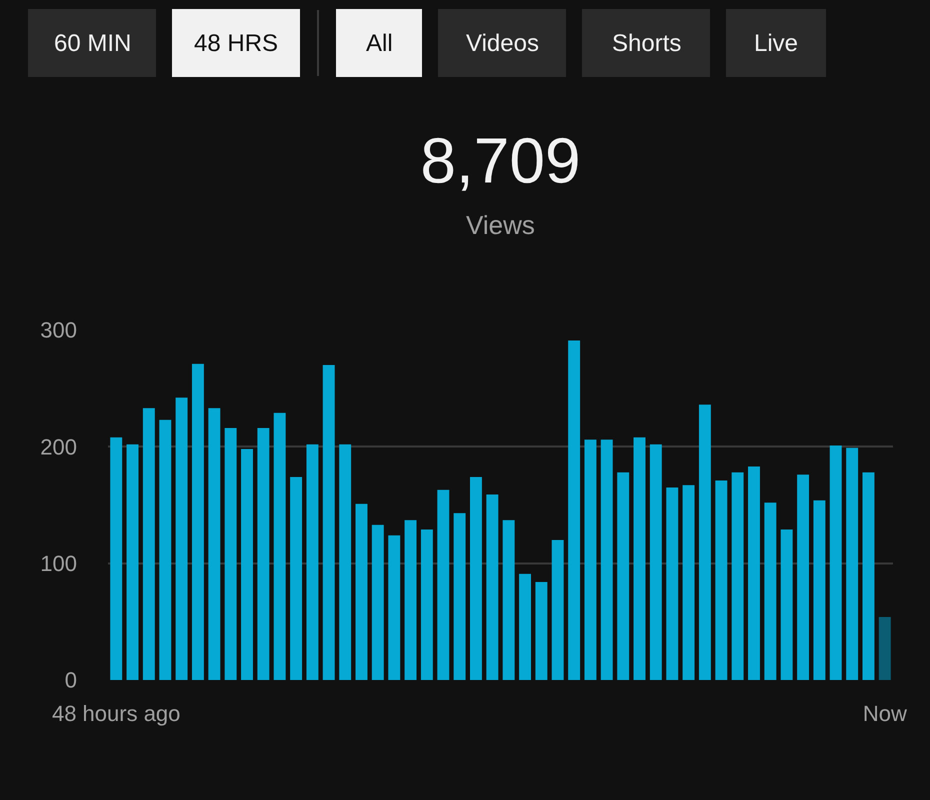  Describe the element at coordinates (236, 43) in the screenshot. I see `text: 48 HRS` at that location.